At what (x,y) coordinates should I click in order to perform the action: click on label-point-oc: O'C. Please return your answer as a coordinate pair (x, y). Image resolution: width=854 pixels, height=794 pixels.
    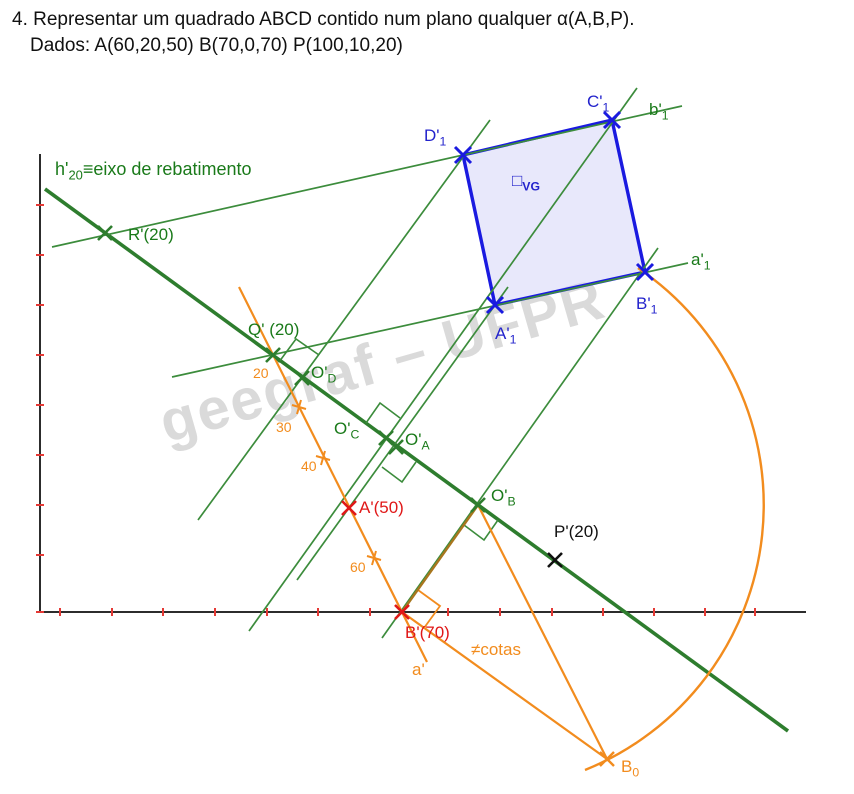
    Looking at the image, I should click on (347, 430).